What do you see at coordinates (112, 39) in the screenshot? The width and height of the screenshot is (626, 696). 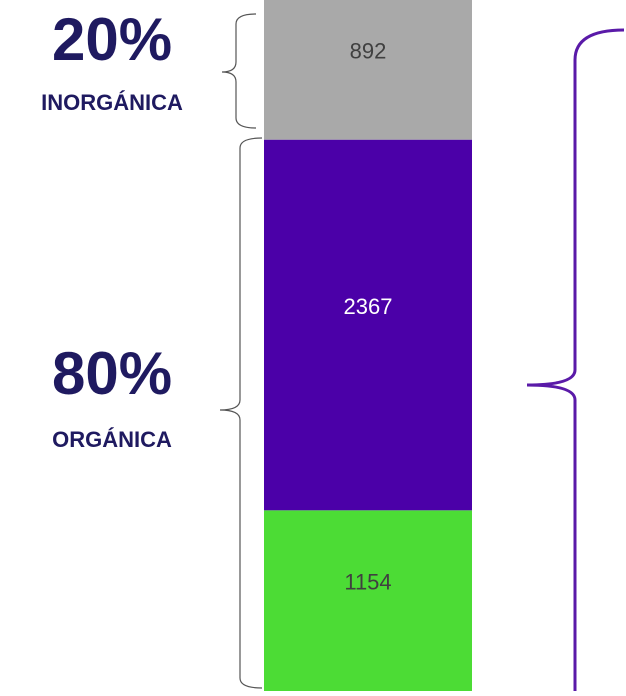 I see `annotation-percent: 20%` at bounding box center [112, 39].